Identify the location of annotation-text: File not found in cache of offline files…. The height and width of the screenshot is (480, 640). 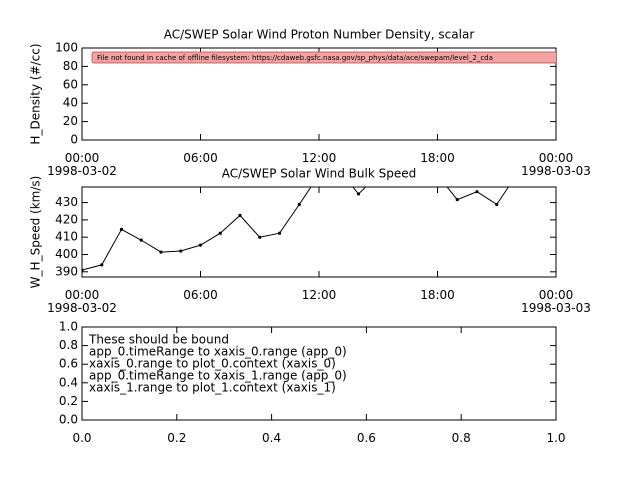
(295, 58).